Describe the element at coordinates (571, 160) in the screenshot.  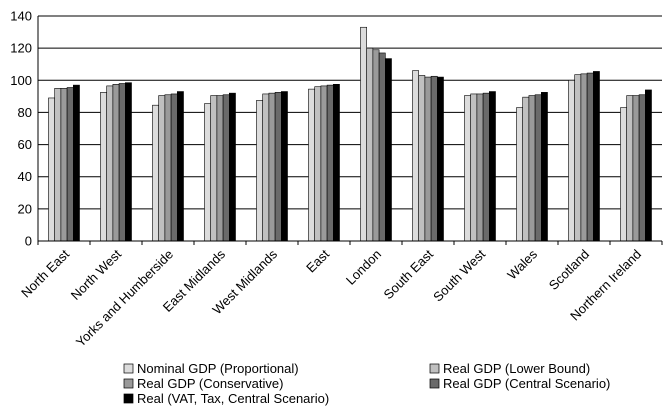
I see `bar-1-scotland` at that location.